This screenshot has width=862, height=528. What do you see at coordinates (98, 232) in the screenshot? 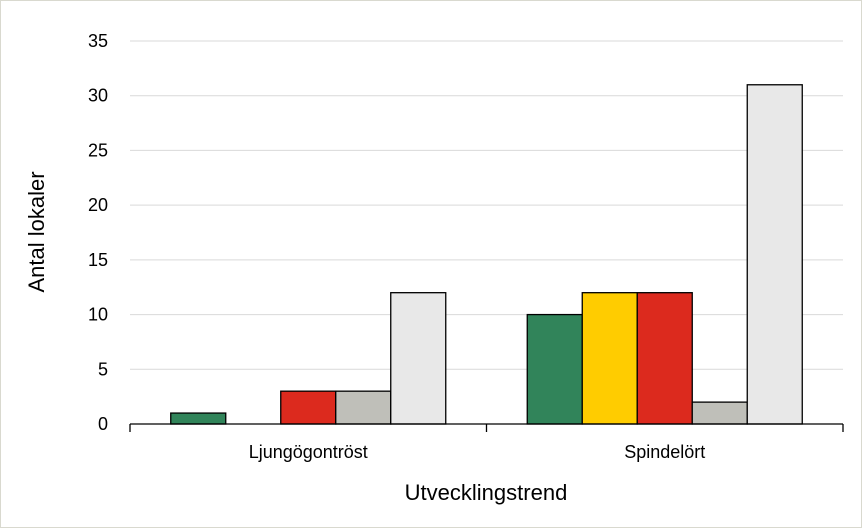
I see `y-tick-labels: 0 5 10 15 20 25 30 35` at bounding box center [98, 232].